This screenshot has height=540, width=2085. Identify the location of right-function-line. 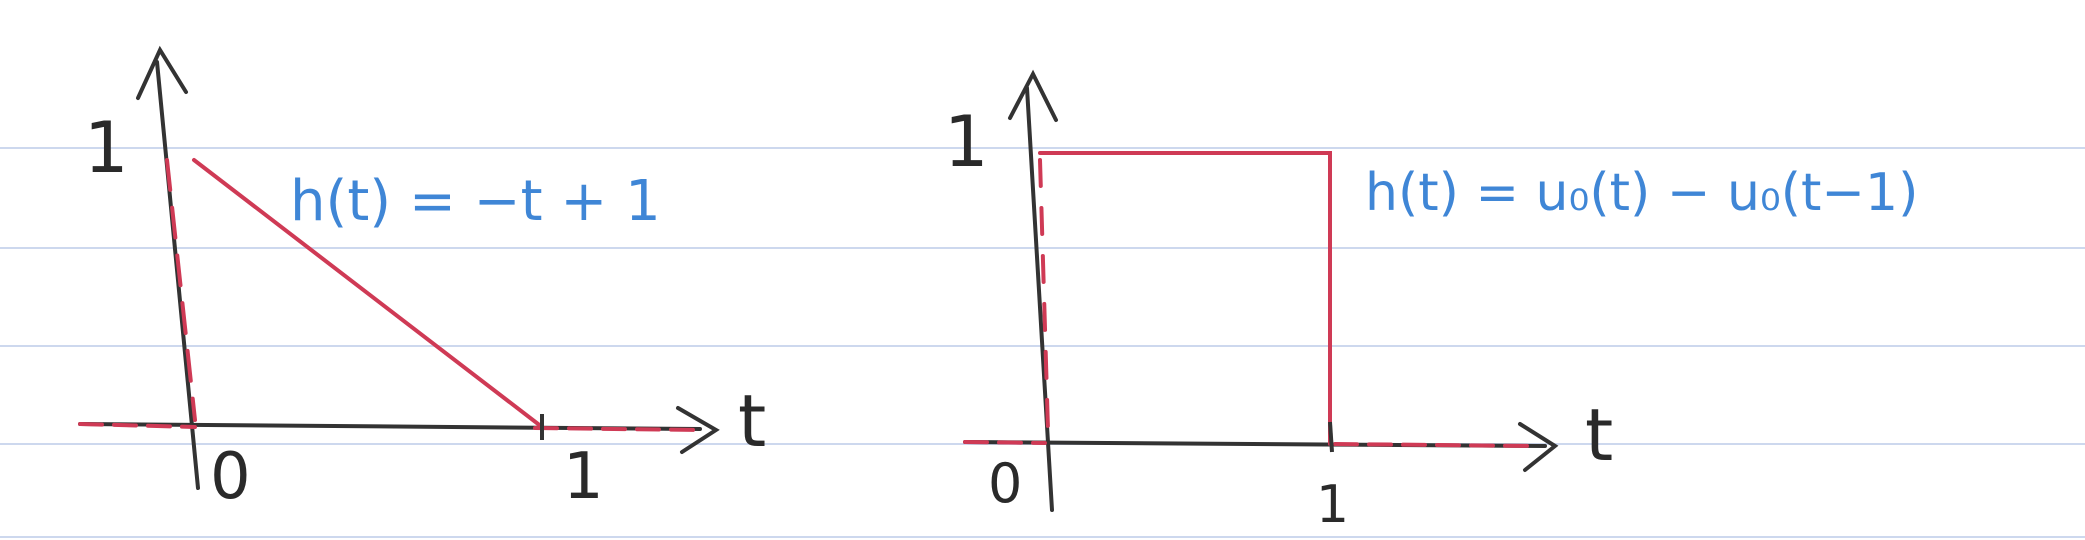
(1185, 298).